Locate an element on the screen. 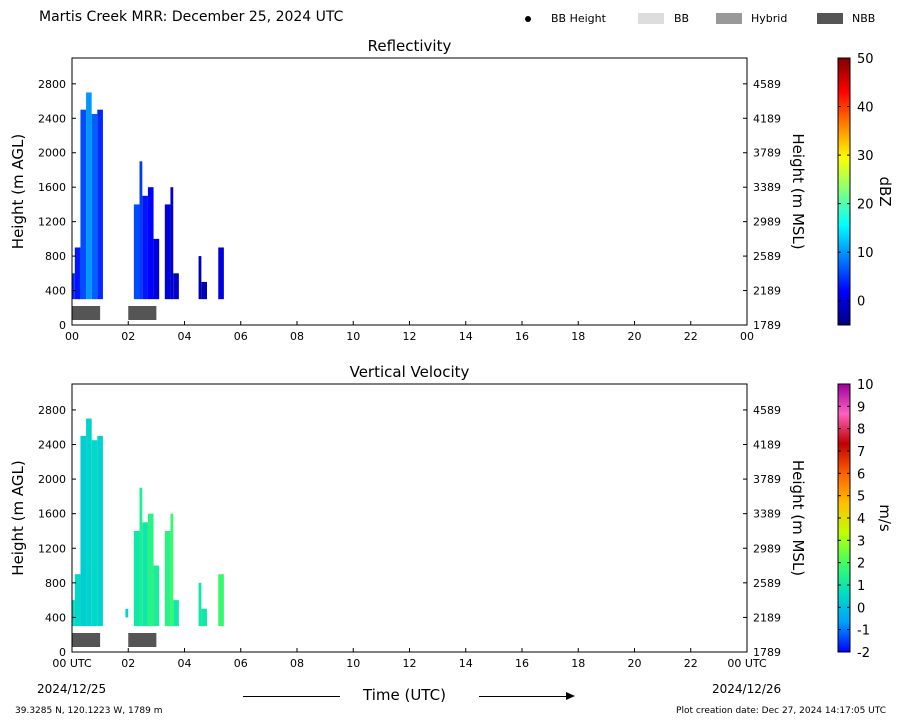 The image size is (900, 725). refl-colorbar-tick-label: 0 is located at coordinates (861, 302).